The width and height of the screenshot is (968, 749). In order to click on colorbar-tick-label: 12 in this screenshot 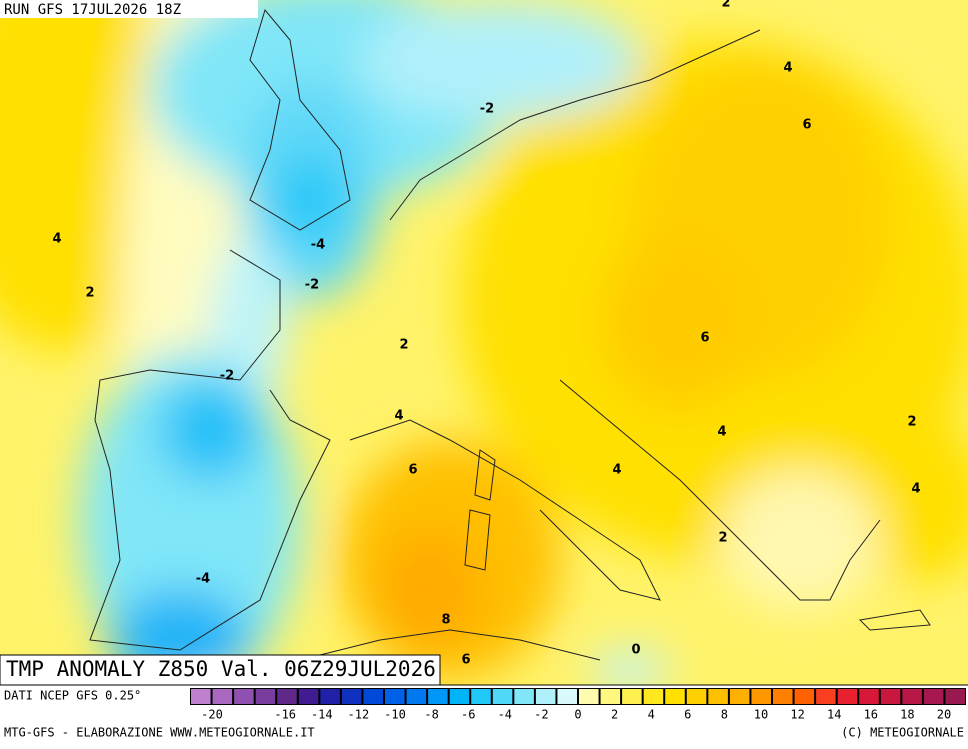, I will do `click(797, 715)`.